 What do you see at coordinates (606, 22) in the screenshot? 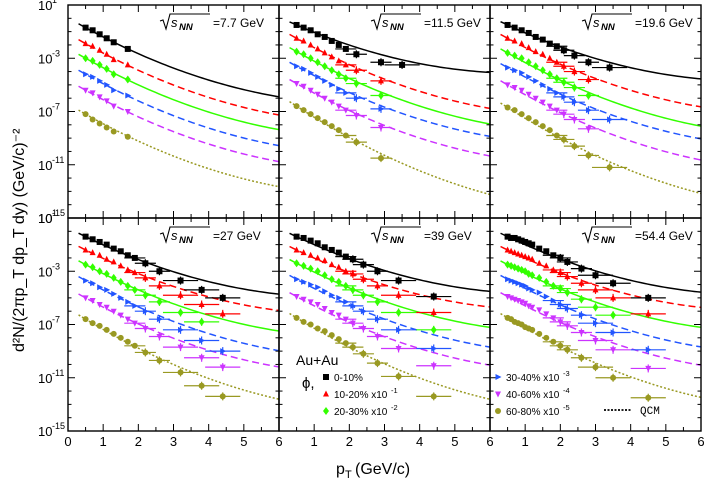
I see `sqrt-sign` at bounding box center [606, 22].